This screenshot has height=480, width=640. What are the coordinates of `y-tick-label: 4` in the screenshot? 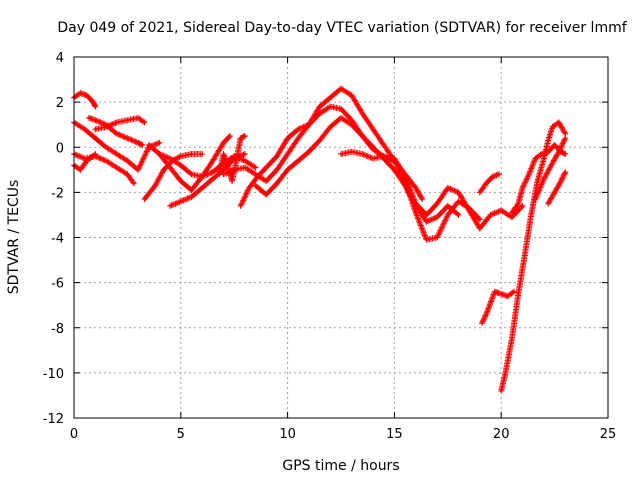 It's located at (60, 58).